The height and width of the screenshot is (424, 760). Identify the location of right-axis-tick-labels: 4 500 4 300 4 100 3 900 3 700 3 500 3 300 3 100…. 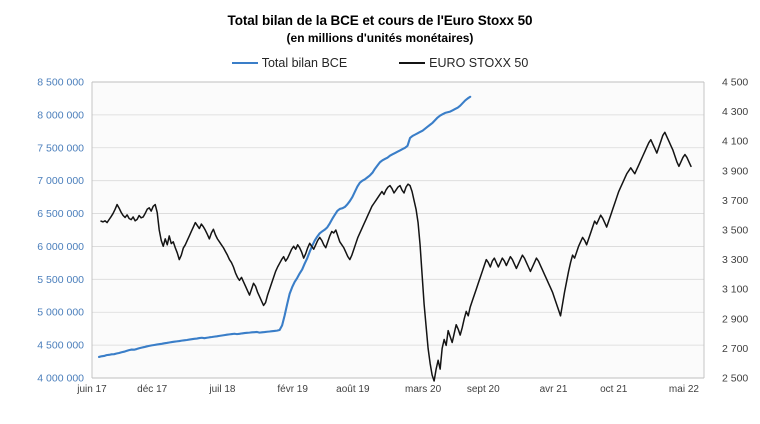
(735, 231).